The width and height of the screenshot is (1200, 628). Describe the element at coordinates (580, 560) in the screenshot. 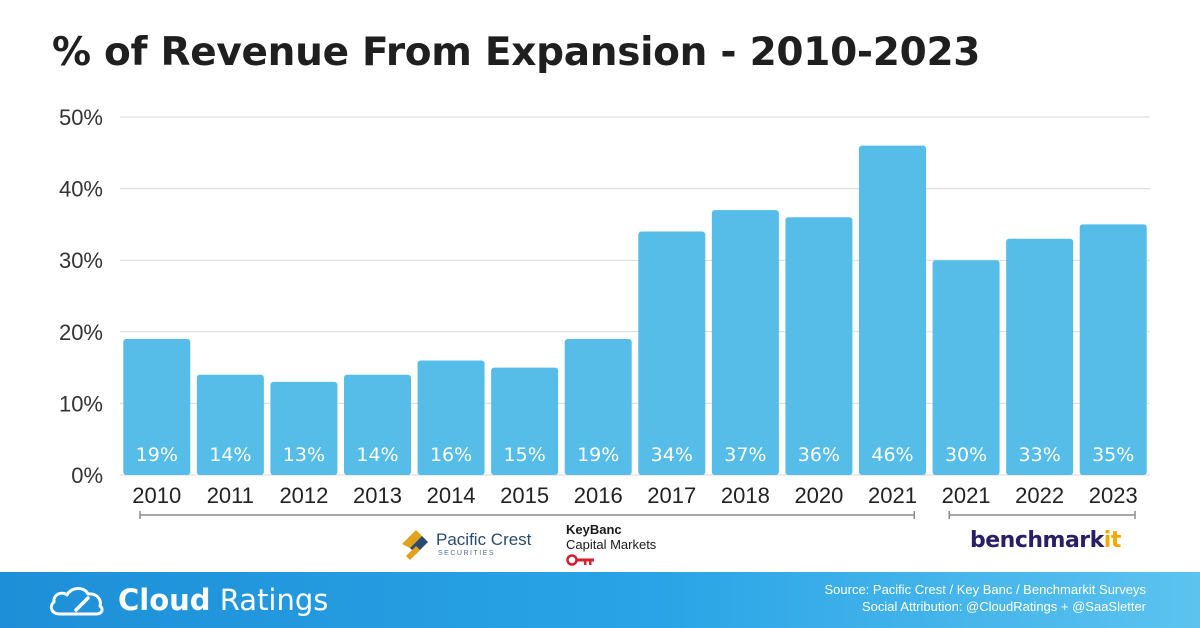

I see `key-icon` at that location.